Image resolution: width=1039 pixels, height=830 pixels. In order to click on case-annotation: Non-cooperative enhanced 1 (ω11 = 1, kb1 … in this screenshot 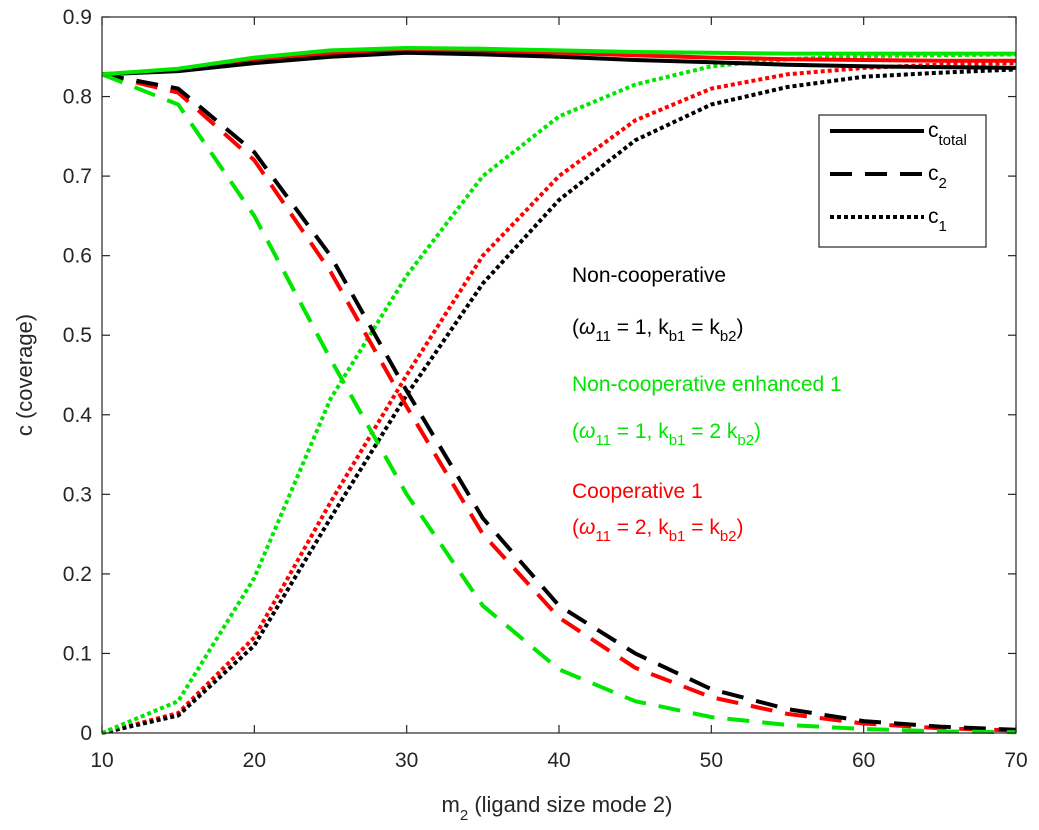, I will do `click(707, 411)`.